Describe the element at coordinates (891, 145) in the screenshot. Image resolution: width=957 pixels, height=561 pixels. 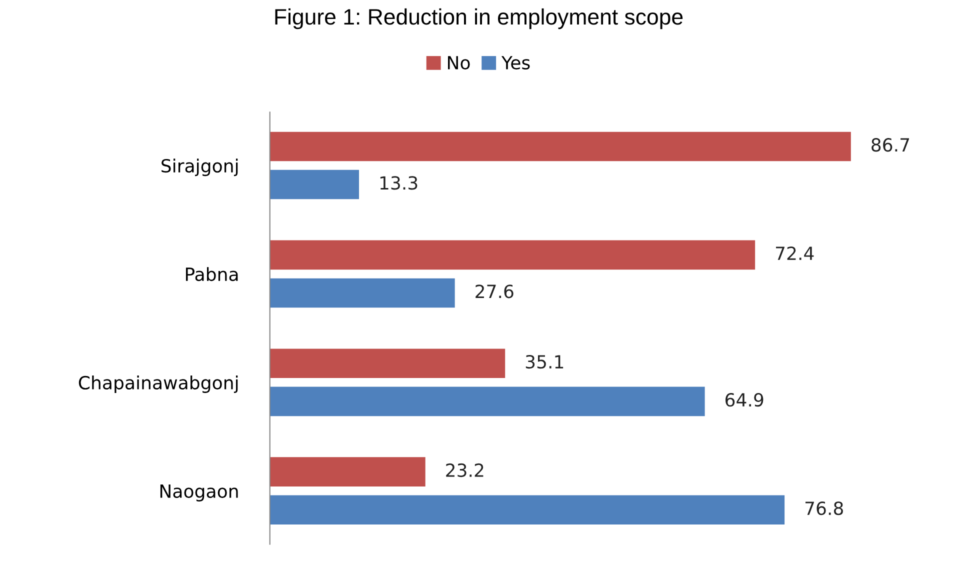
I see `data-label: 86.7` at that location.